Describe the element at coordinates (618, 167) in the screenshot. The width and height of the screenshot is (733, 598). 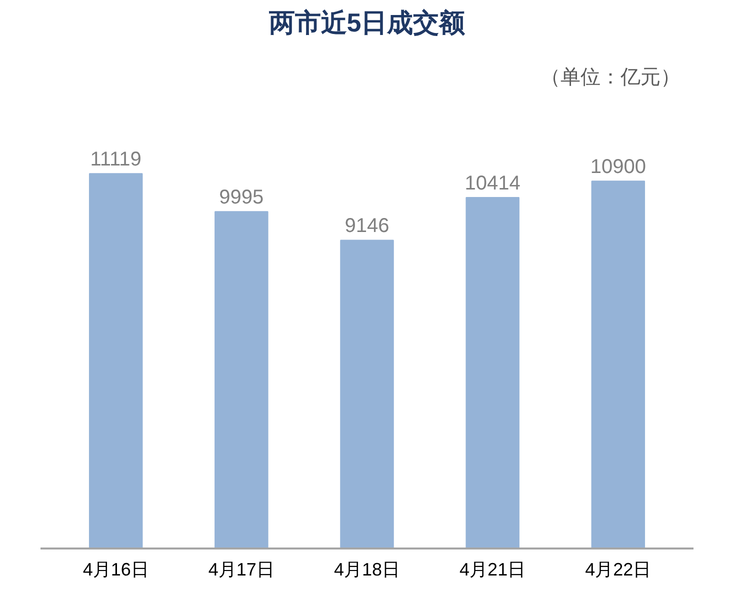
I see `data-label: 10900` at that location.